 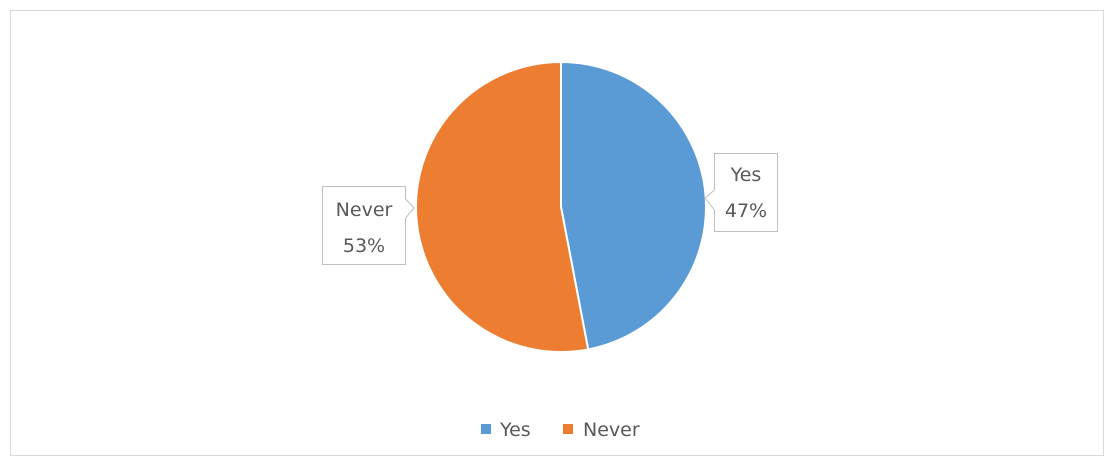 I want to click on data-label-yes: Yes 47%, so click(x=741, y=192).